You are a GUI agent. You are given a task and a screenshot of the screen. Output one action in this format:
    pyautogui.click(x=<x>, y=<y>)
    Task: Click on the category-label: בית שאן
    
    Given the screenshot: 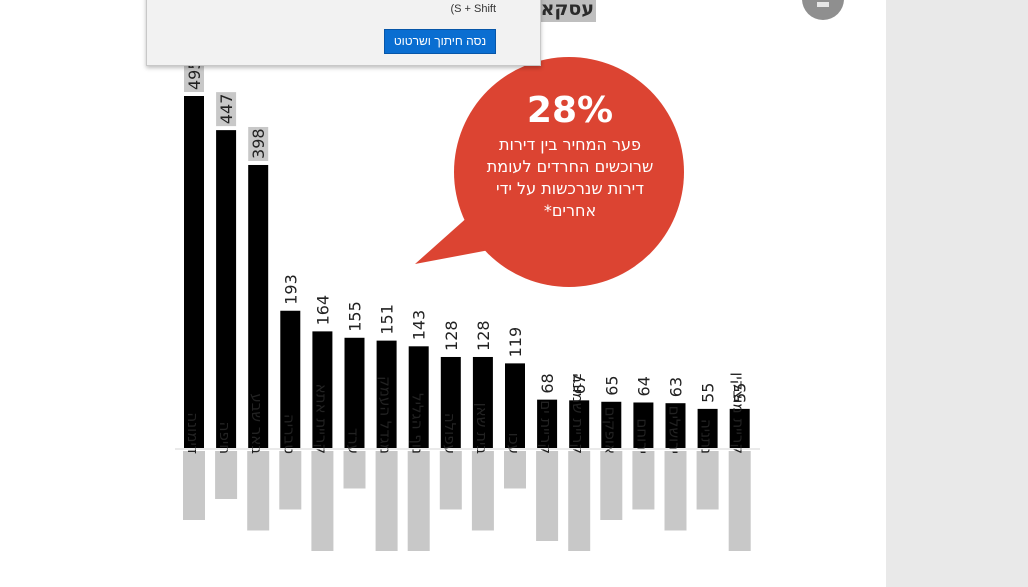 What is the action you would take?
    pyautogui.click(x=482, y=429)
    